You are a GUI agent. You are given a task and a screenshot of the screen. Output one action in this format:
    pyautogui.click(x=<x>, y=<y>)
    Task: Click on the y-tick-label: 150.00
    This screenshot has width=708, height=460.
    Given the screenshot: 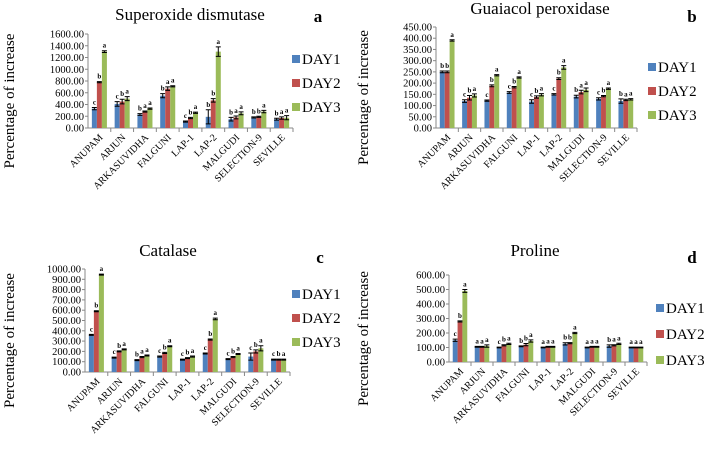 What is the action you would take?
    pyautogui.click(x=417, y=95)
    